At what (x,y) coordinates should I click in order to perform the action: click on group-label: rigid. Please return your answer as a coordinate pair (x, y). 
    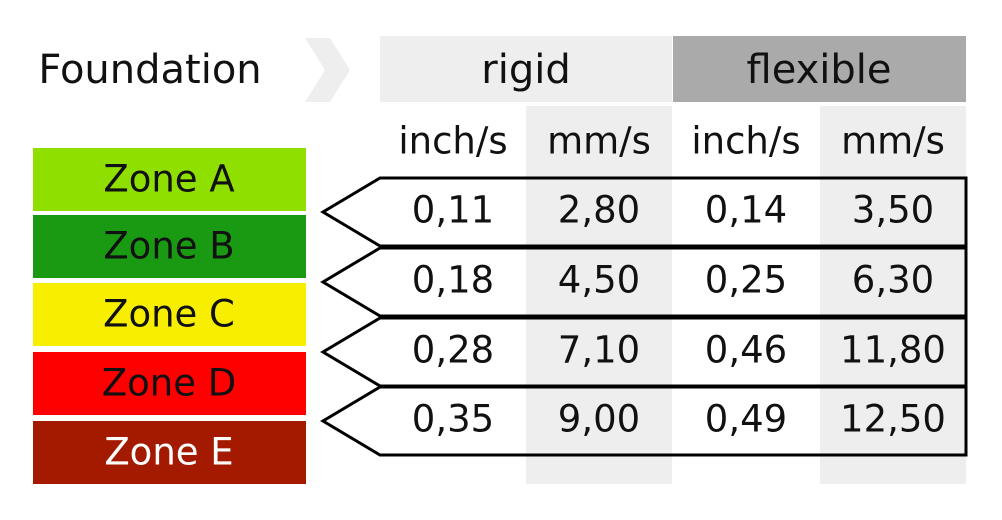
    Looking at the image, I should click on (525, 70).